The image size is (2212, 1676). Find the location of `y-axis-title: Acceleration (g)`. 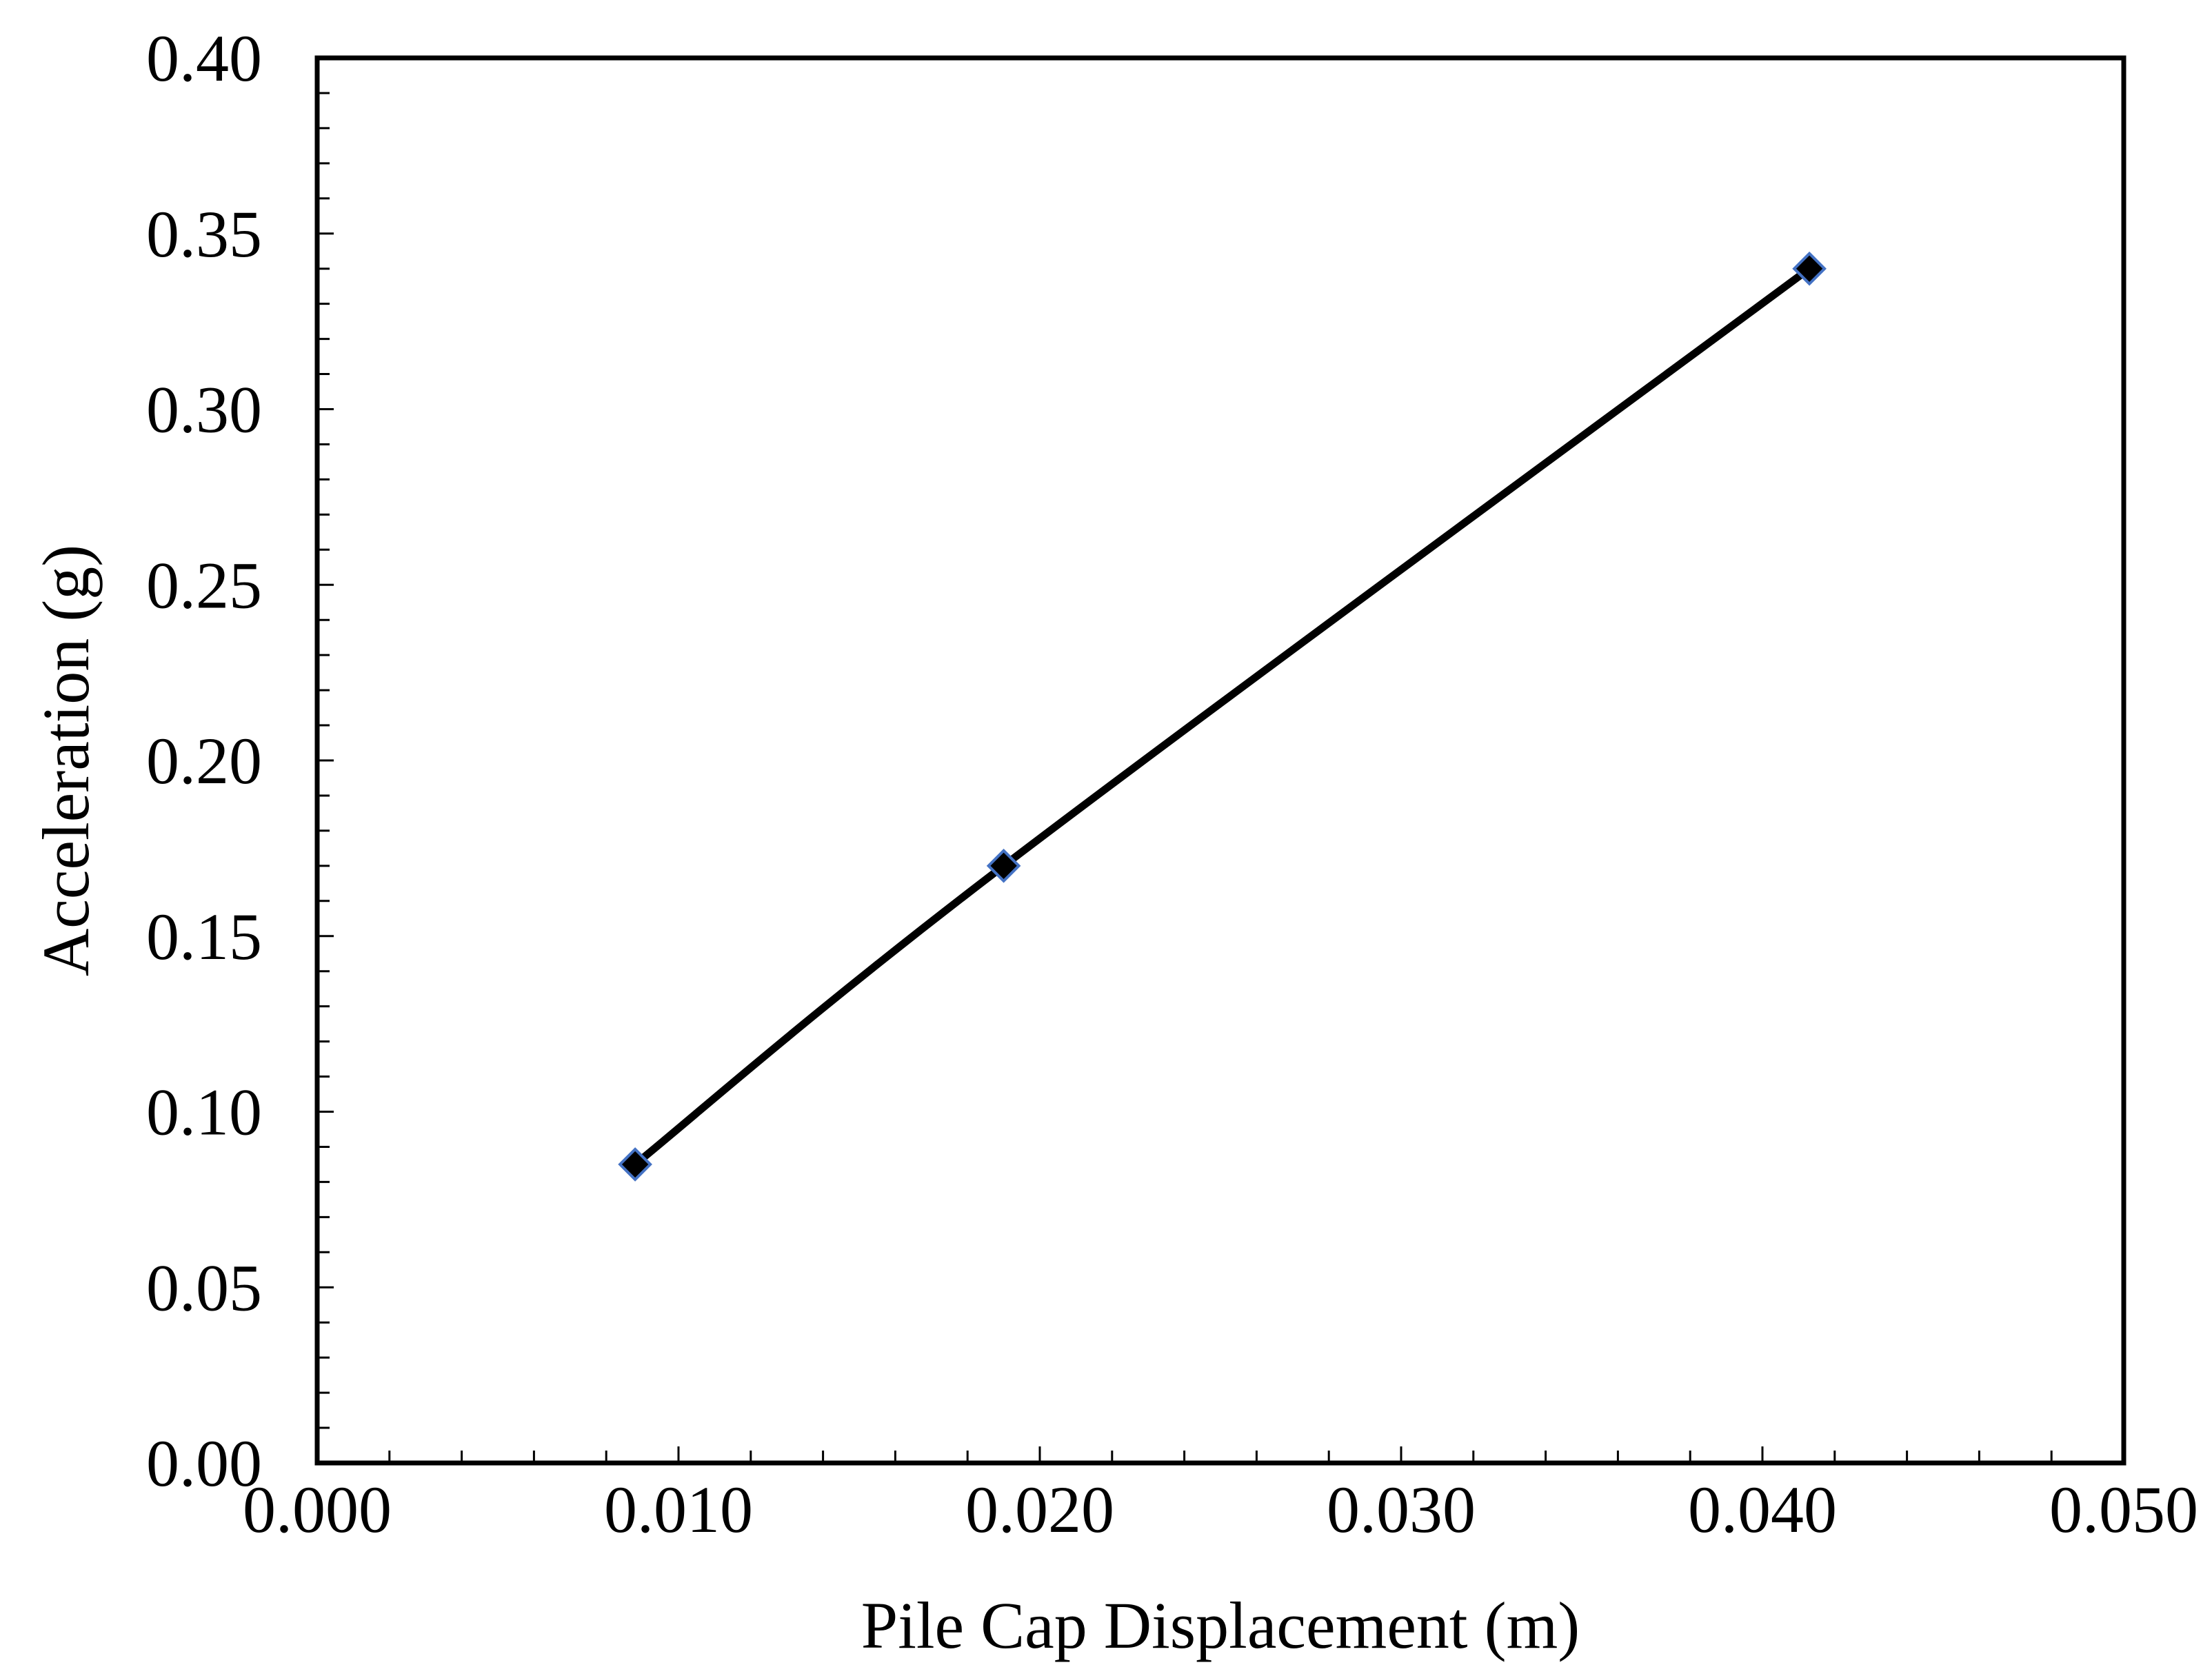

y-axis-title: Acceleration (g) is located at coordinates (66, 760).